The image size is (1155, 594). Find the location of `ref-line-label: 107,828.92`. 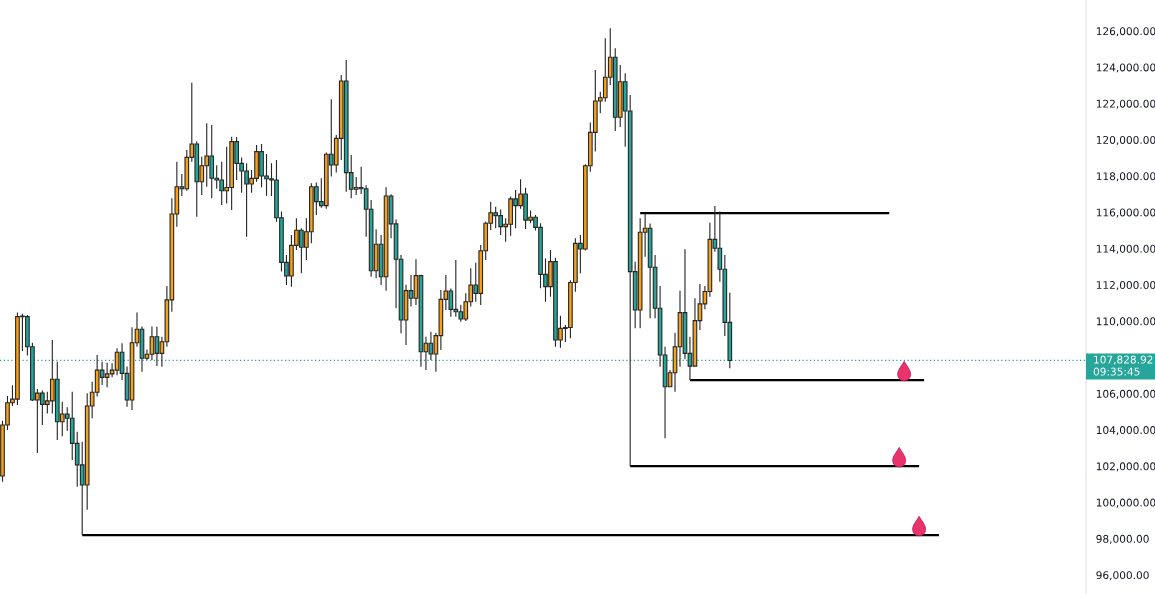

ref-line-label: 107,828.92 is located at coordinates (1123, 360).